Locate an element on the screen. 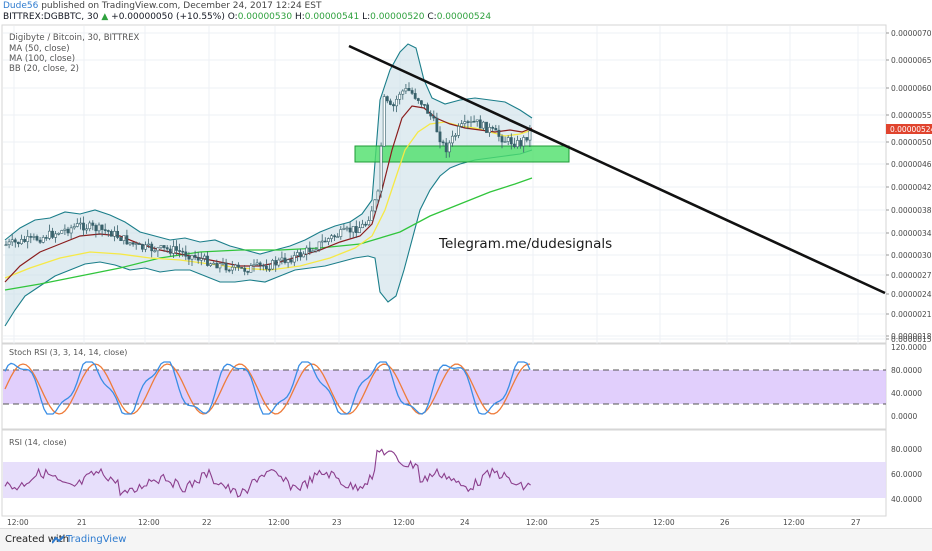  price-change: +0.00000050 (+10.55%) is located at coordinates (168, 17).